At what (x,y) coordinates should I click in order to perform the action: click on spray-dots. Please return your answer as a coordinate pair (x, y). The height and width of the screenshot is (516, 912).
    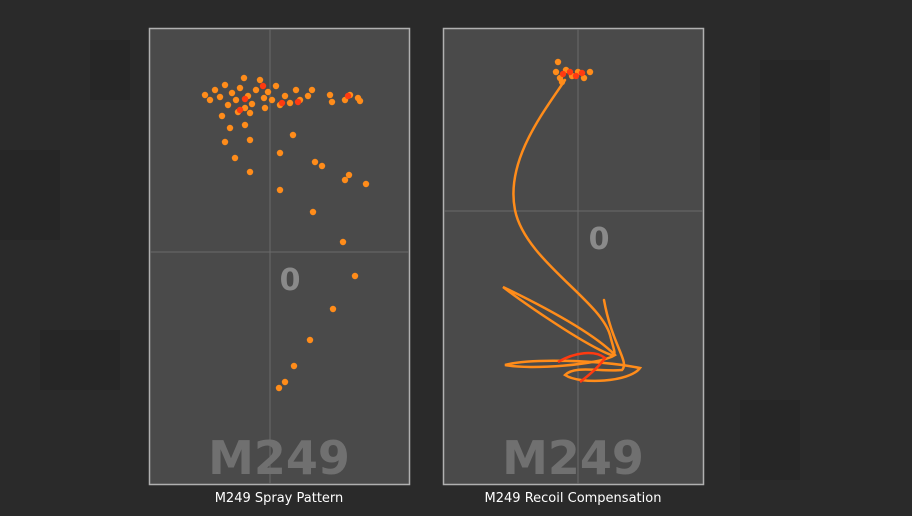
    Looking at the image, I should click on (285, 233).